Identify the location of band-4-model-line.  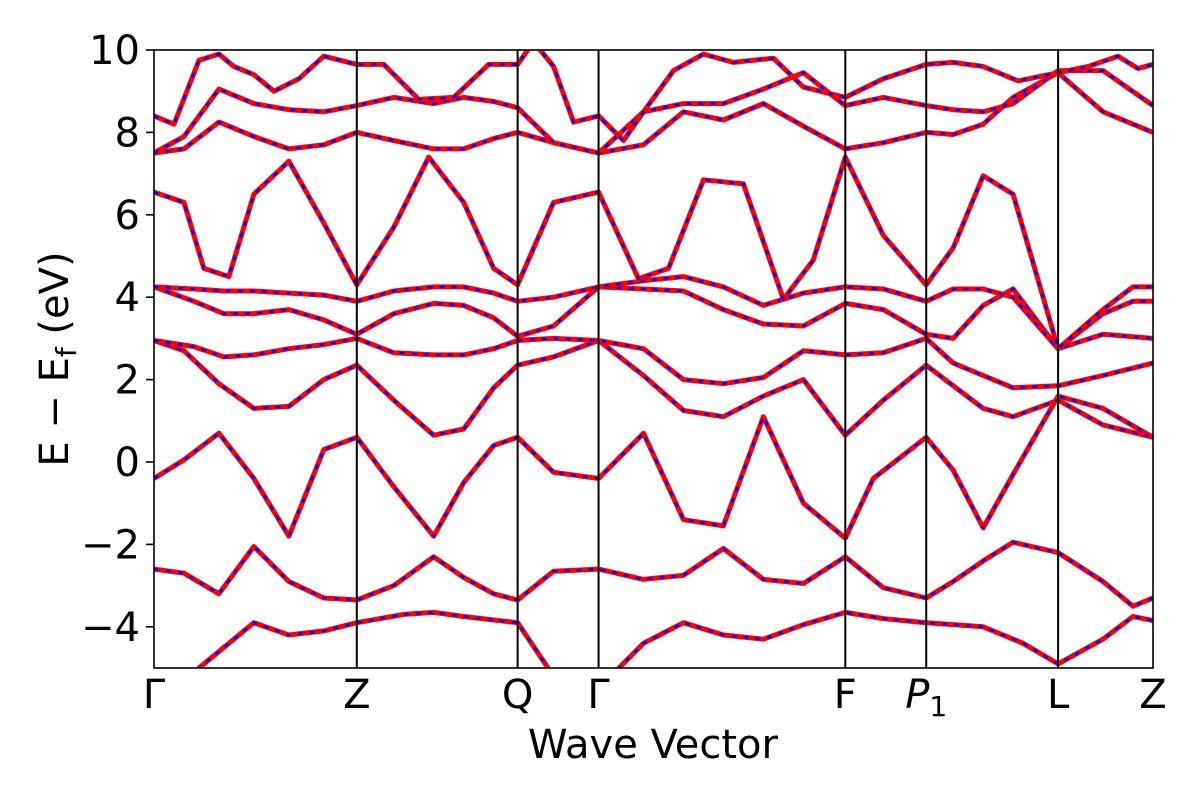
(653, 389).